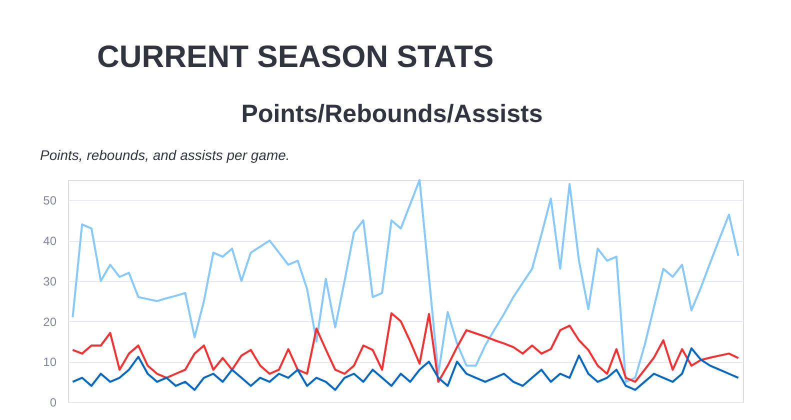 This screenshot has width=791, height=420. Describe the element at coordinates (50, 362) in the screenshot. I see `y-tick-label: 10` at that location.